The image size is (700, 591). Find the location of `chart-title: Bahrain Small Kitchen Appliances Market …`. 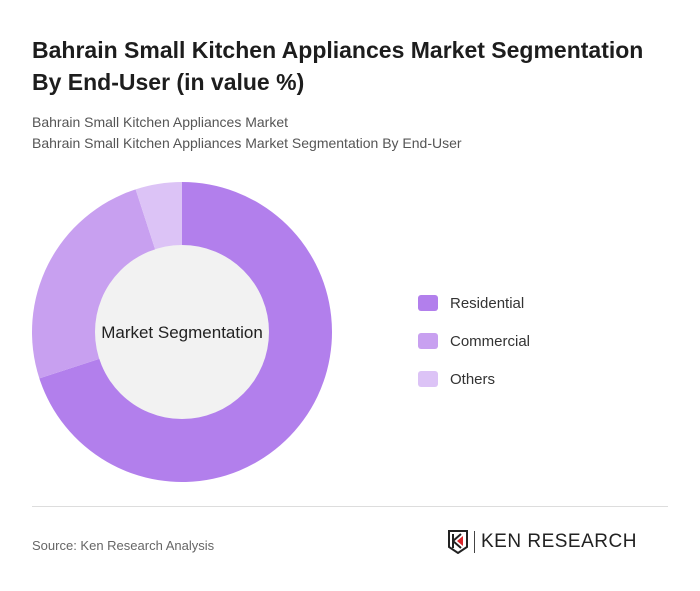

chart-title: Bahrain Small Kitchen Appliances Market … is located at coordinates (338, 66).